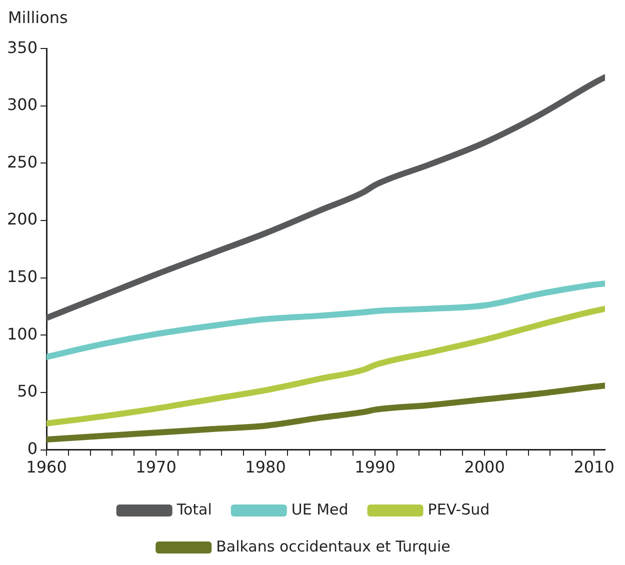  Describe the element at coordinates (22, 276) in the screenshot. I see `y-tick-label: 150` at that location.